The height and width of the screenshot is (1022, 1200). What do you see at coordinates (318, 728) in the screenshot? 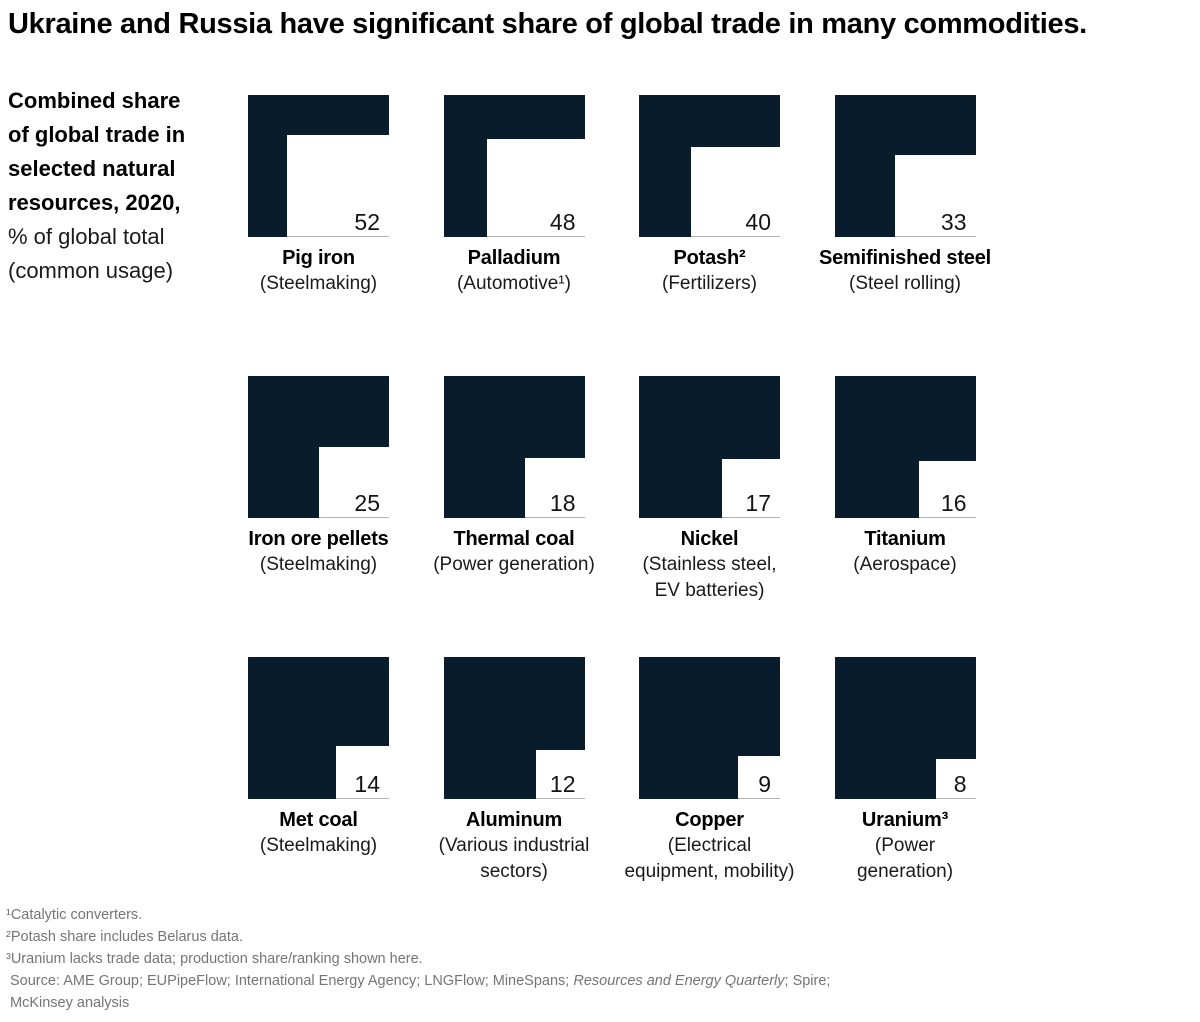
I see `area-chart-square: 14` at bounding box center [318, 728].